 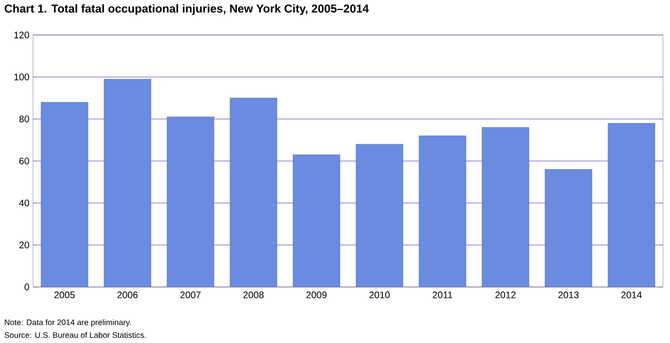 What do you see at coordinates (505, 295) in the screenshot?
I see `x-tick-label: 2012` at bounding box center [505, 295].